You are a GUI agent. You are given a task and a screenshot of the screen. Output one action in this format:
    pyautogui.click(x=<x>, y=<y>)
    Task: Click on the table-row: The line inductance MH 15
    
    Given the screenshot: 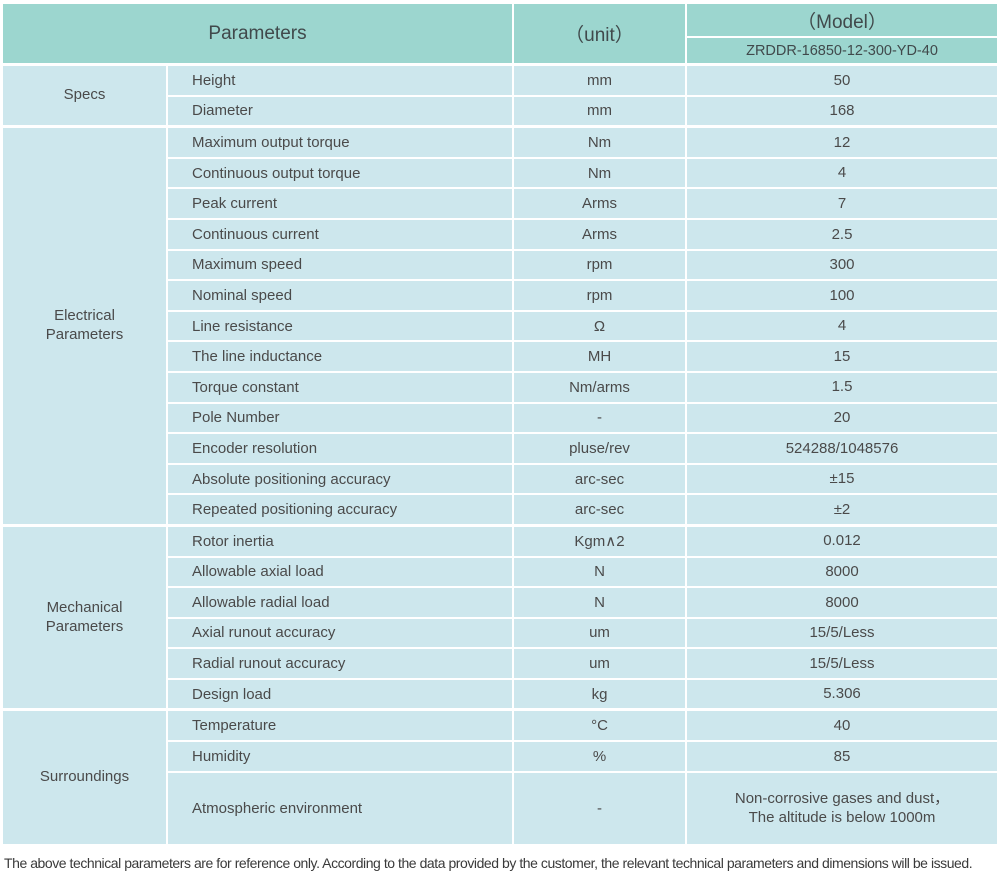 What is the action you would take?
    pyautogui.click(x=582, y=356)
    